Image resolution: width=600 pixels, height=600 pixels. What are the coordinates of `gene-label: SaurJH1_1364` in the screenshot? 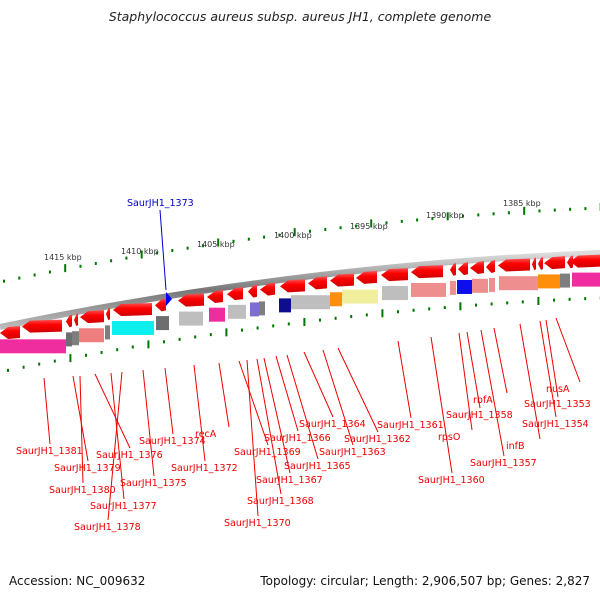 It's located at (332, 424).